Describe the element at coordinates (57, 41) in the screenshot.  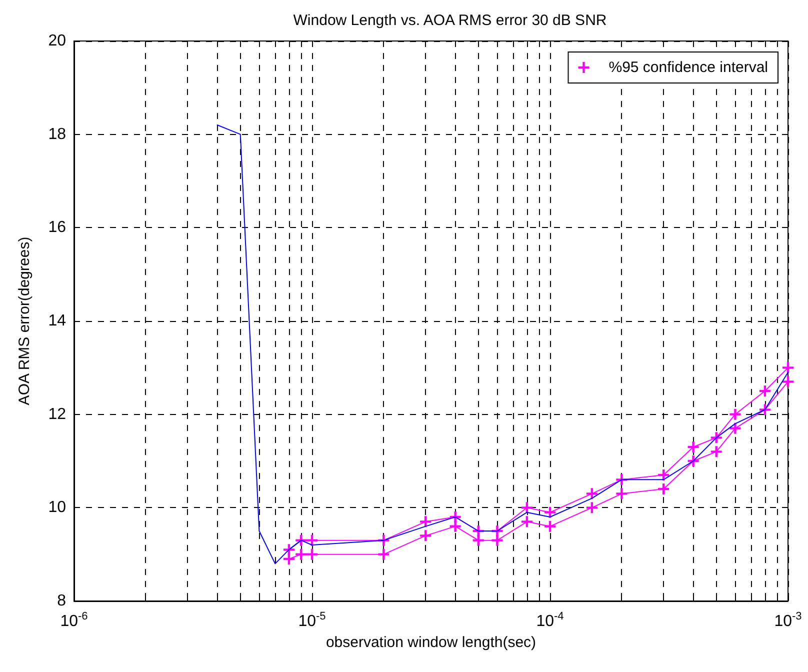
I see `y-tick-label: 20` at that location.